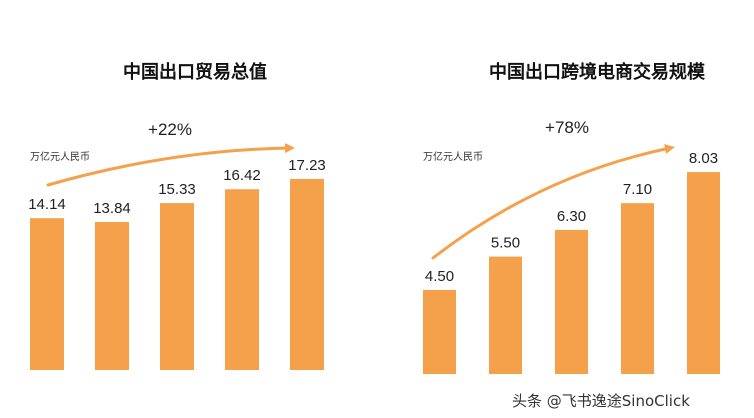 This screenshot has height=418, width=754. Describe the element at coordinates (112, 208) in the screenshot. I see `value-label-left-2: 13.84` at that location.